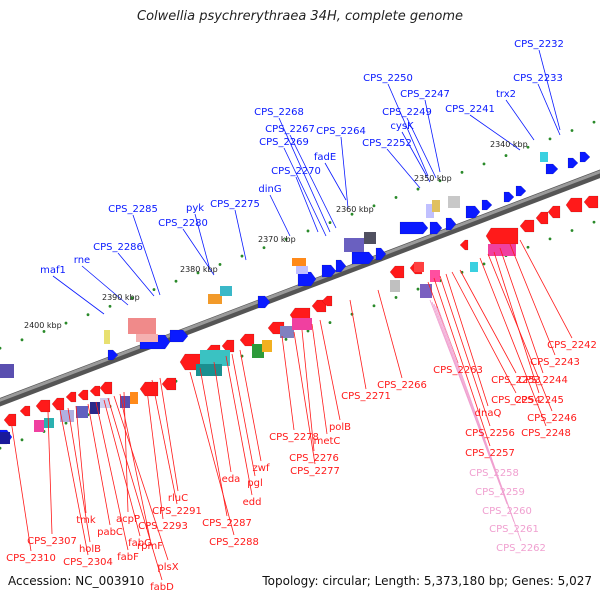 This screenshot has height=600, width=600. What do you see at coordinates (235, 204) in the screenshot?
I see `top-label-cps-2275: CPS_2275` at bounding box center [235, 204].